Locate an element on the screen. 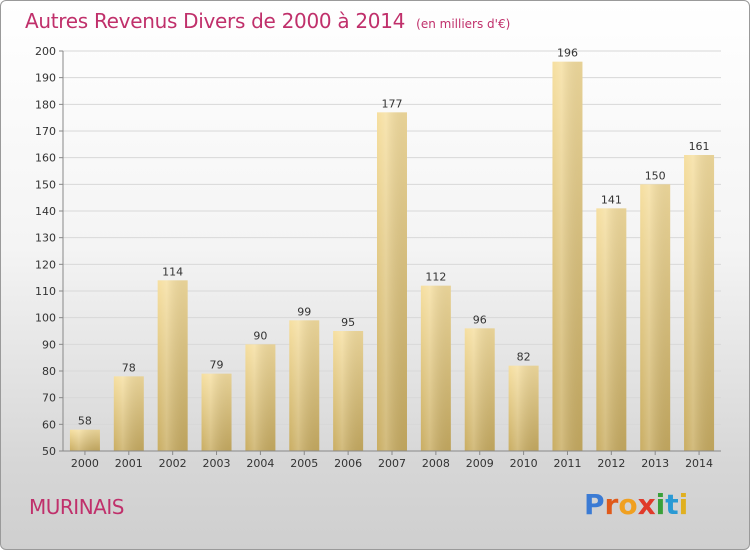  chart-title: Autres Revenus Divers de 2000 à 2014 is located at coordinates (215, 21).